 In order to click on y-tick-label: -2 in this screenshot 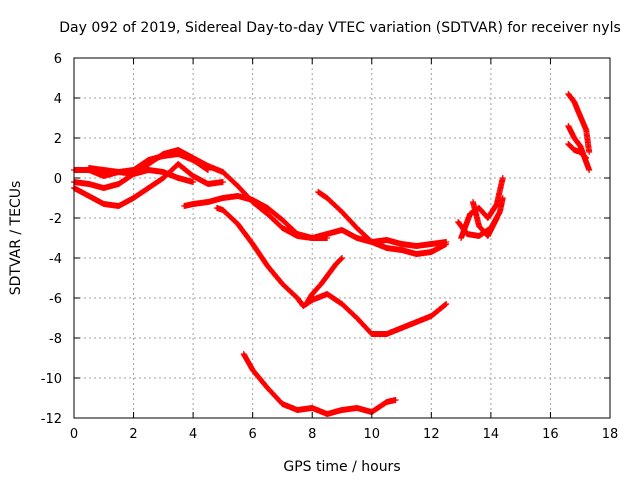, I will do `click(55, 219)`.